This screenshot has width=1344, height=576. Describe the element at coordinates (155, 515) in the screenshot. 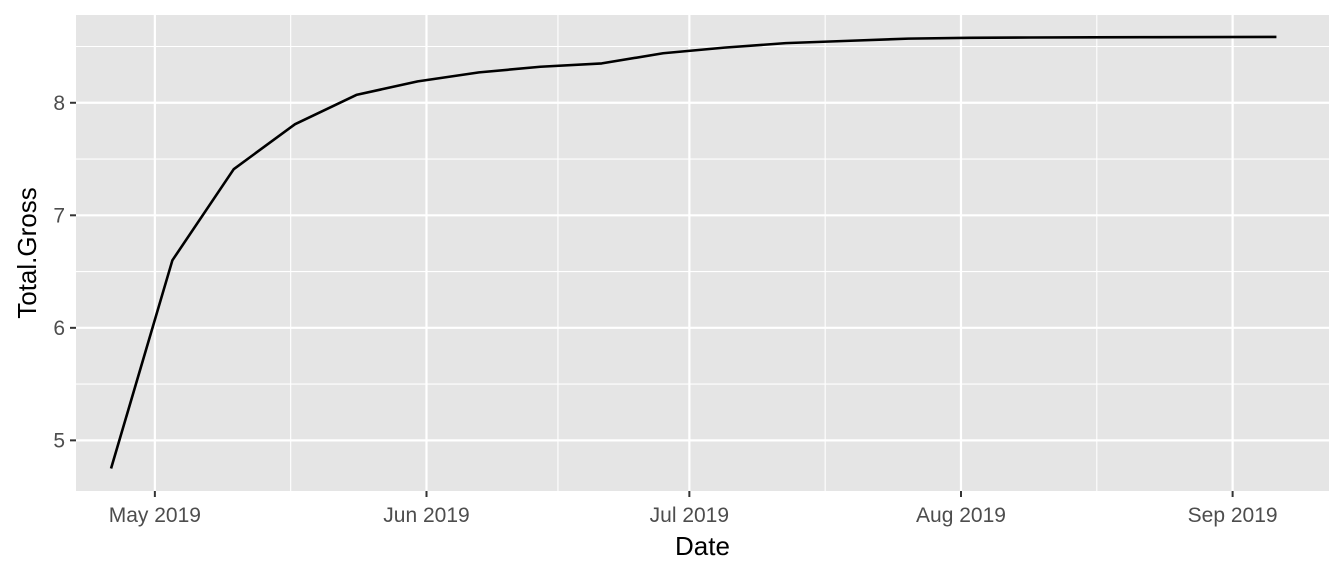

I see `x-tick-label: May 2019` at that location.